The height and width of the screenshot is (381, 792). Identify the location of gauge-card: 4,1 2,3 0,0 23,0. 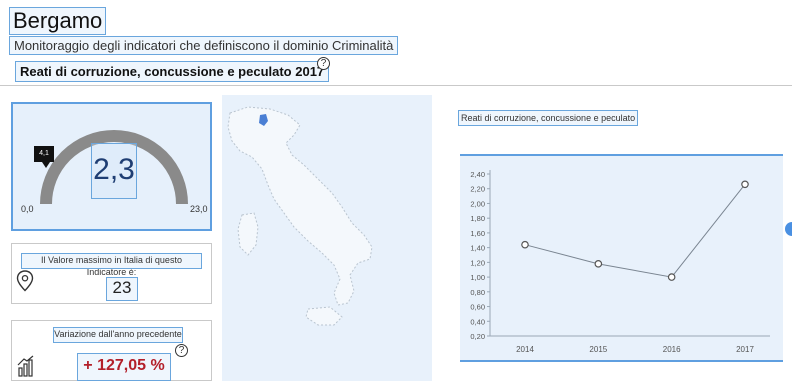
(111, 166).